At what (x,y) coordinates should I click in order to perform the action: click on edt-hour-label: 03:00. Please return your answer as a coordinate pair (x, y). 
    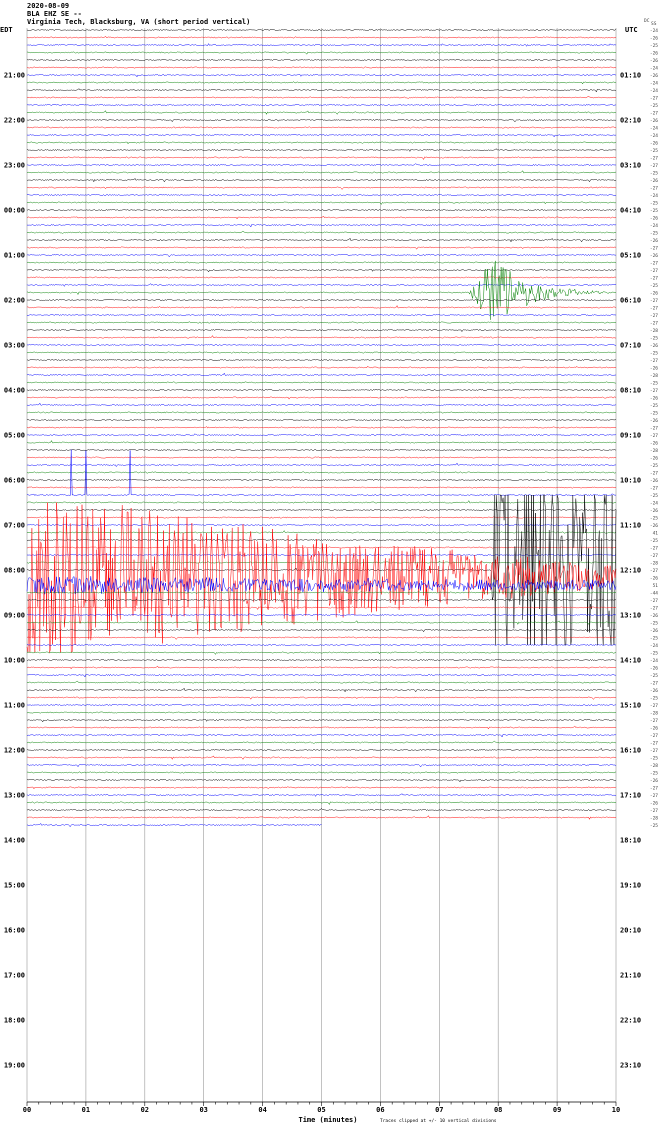
    Looking at the image, I should click on (14, 346).